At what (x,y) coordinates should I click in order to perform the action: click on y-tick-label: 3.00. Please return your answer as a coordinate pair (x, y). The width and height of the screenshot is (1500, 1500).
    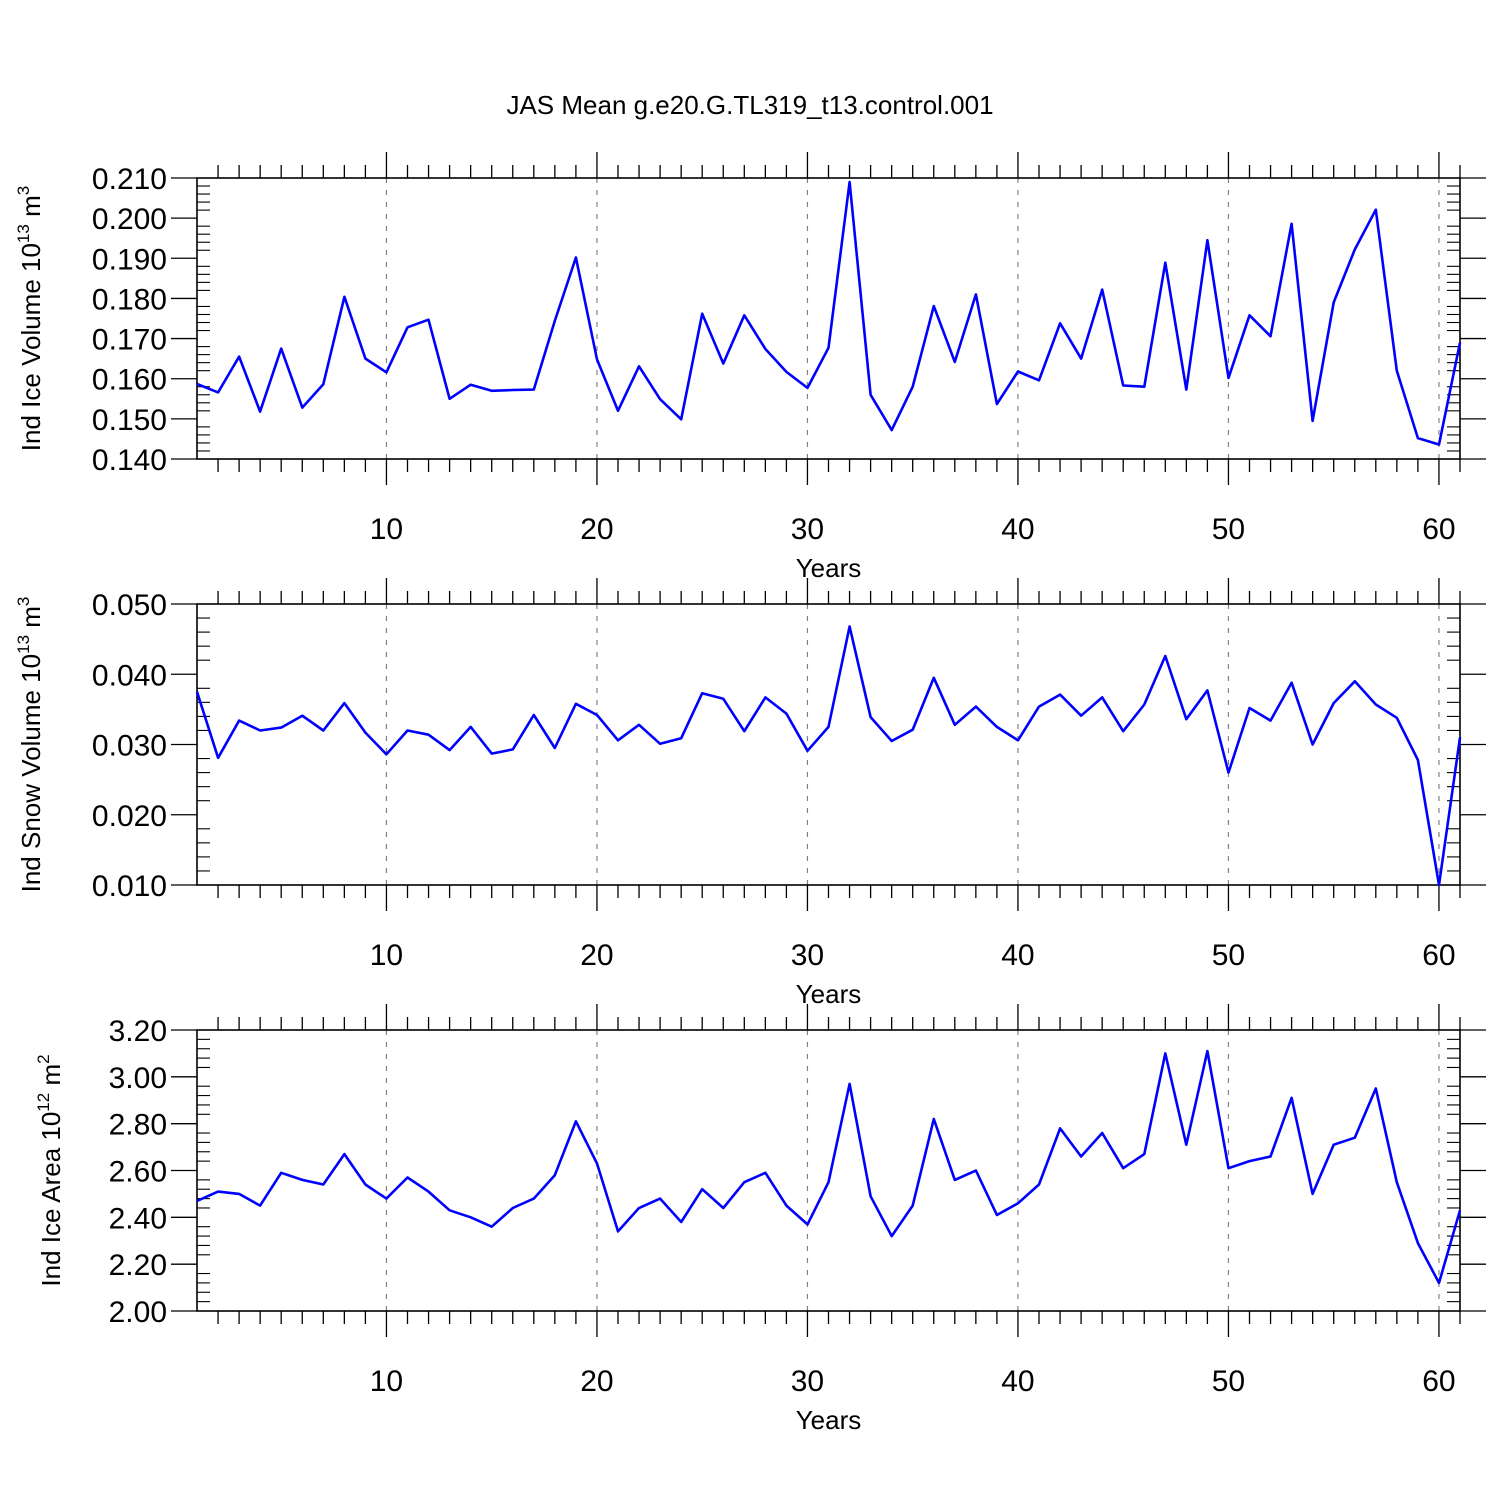
    Looking at the image, I should click on (138, 1078).